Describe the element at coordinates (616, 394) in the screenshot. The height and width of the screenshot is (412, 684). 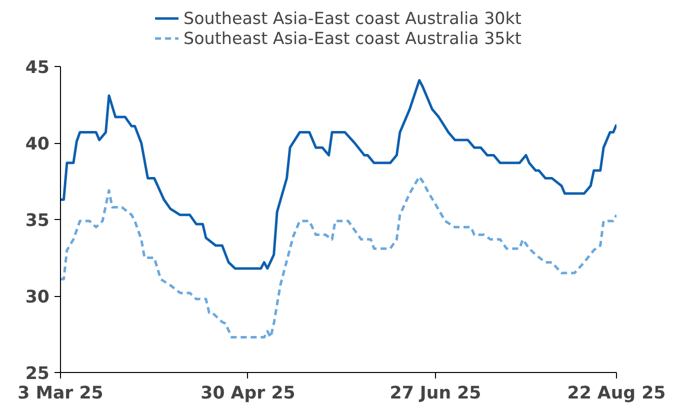
I see `x-tick-label: 22 Aug 25` at that location.